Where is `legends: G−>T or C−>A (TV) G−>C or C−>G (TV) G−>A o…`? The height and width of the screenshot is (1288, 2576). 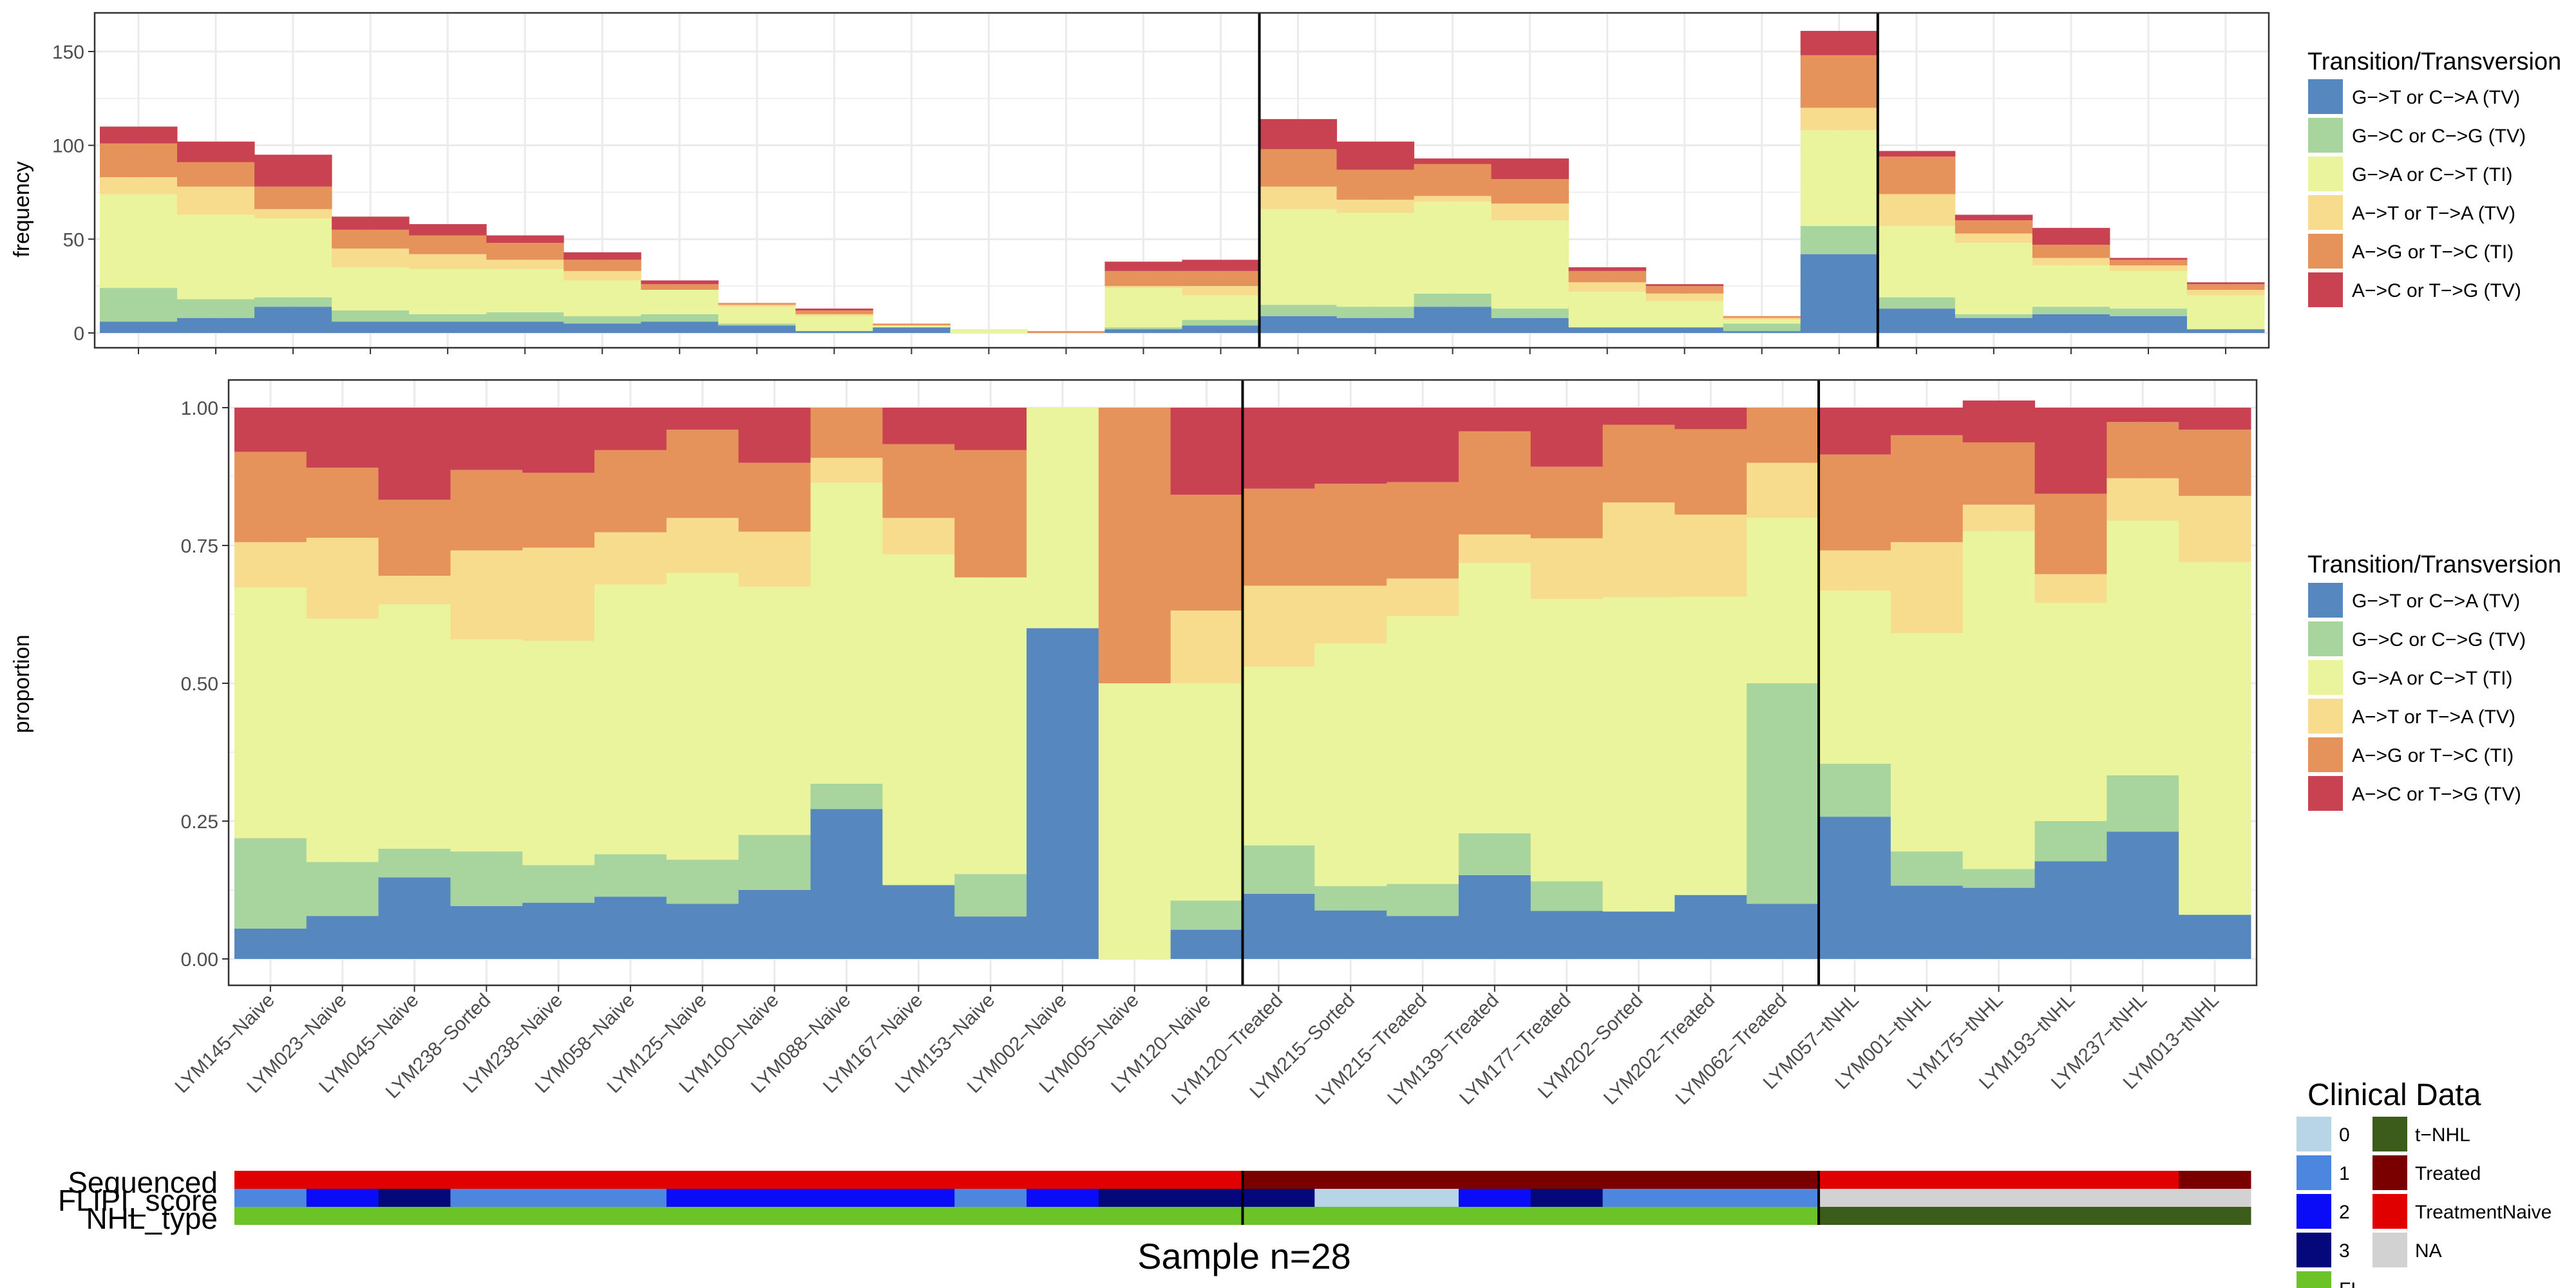
legends: G−>T or C−>A (TV) G−>C or C−>G (TV) G−>A o… is located at coordinates (2423, 683).